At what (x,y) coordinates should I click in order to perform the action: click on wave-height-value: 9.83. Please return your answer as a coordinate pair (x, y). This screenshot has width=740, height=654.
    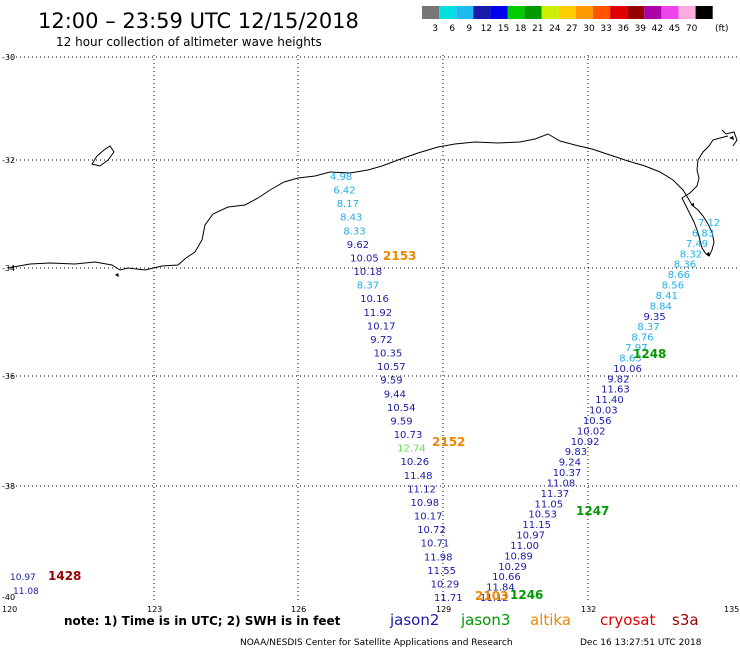
    Looking at the image, I should click on (576, 452).